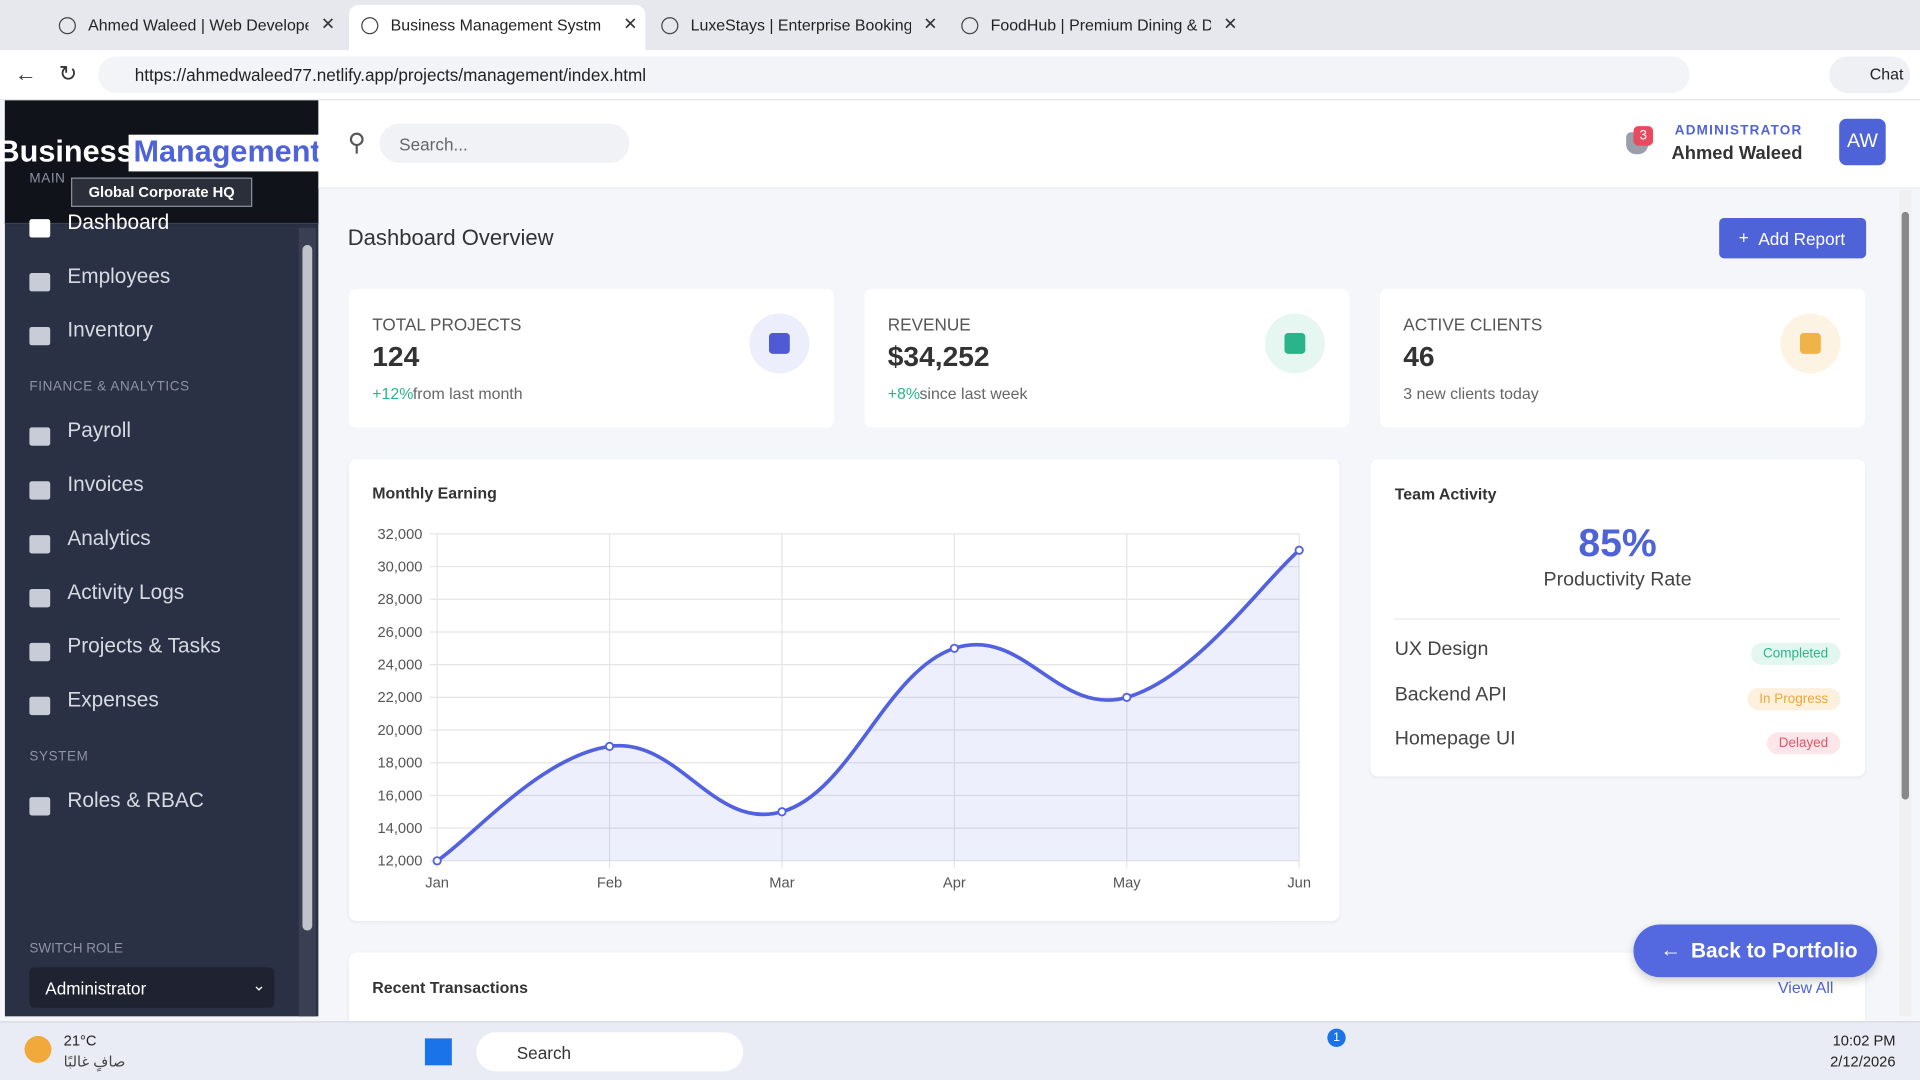 The height and width of the screenshot is (1080, 1920). Describe the element at coordinates (1805, 987) in the screenshot. I see `view-all: View All` at that location.